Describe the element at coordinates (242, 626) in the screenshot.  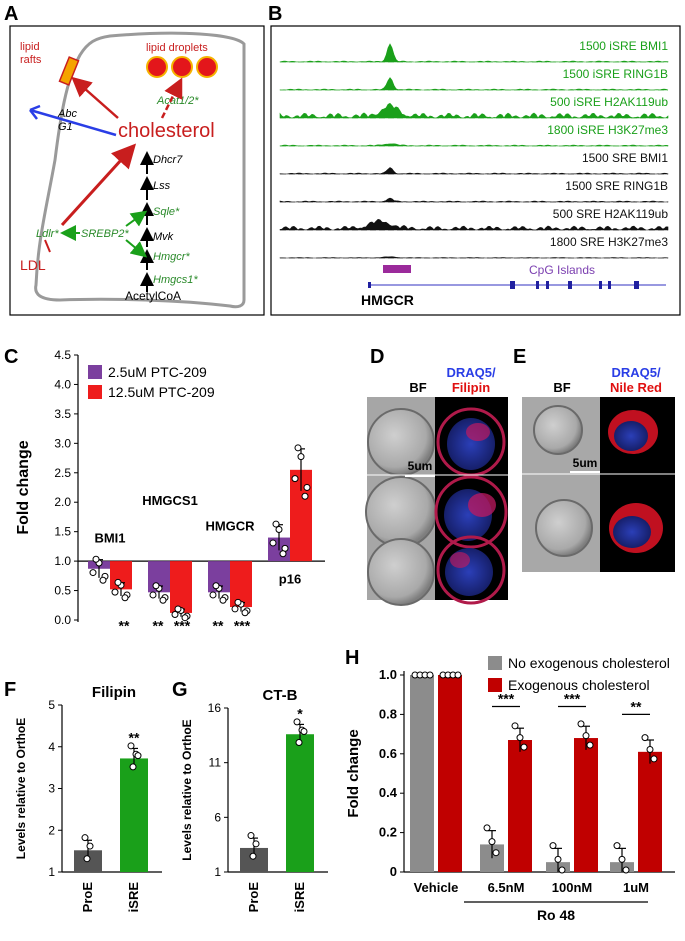
I see `c-sig-4: ***` at that location.